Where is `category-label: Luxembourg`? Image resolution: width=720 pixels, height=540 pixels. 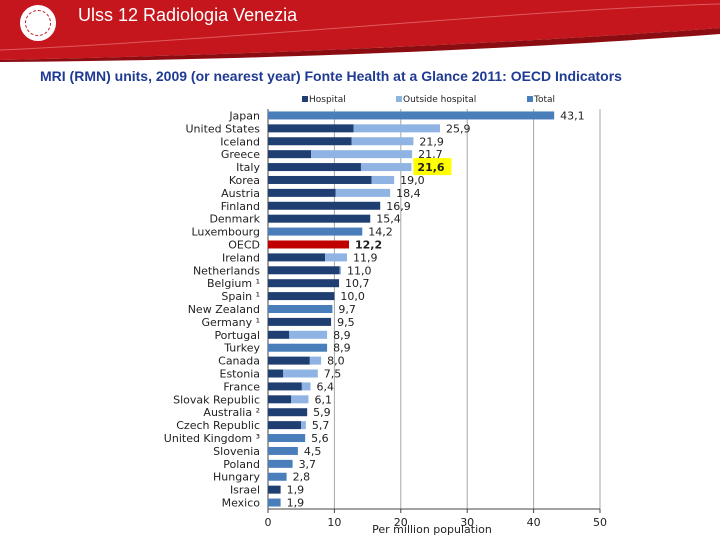 category-label: Luxembourg is located at coordinates (225, 232).